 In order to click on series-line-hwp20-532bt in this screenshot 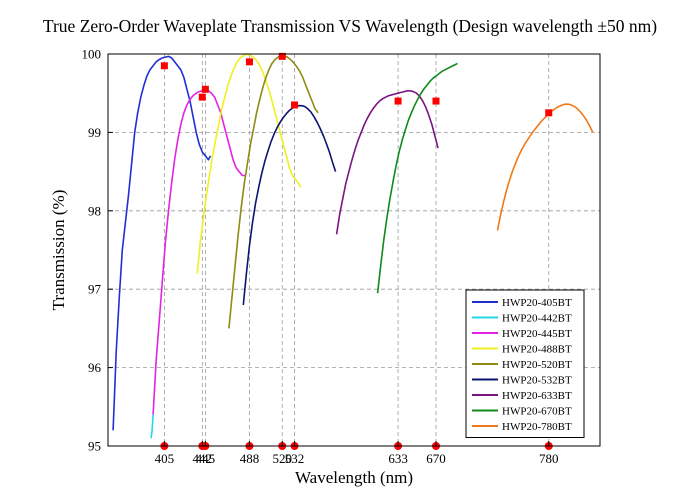, I will do `click(289, 204)`.